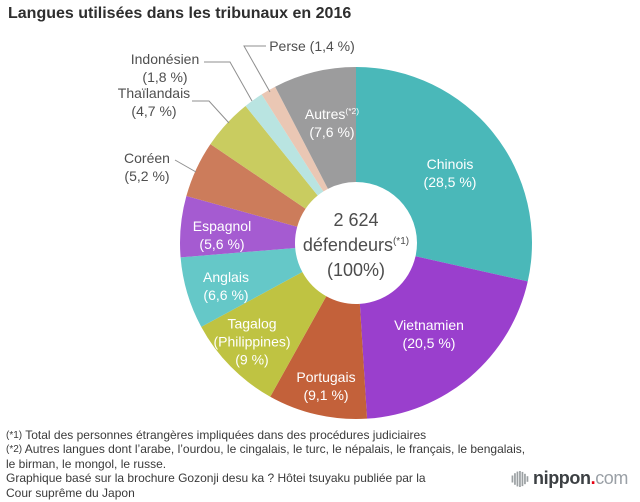 This screenshot has height=502, width=640. I want to click on slice-label-indonesien: Indonésien (1,8 %), so click(165, 67).